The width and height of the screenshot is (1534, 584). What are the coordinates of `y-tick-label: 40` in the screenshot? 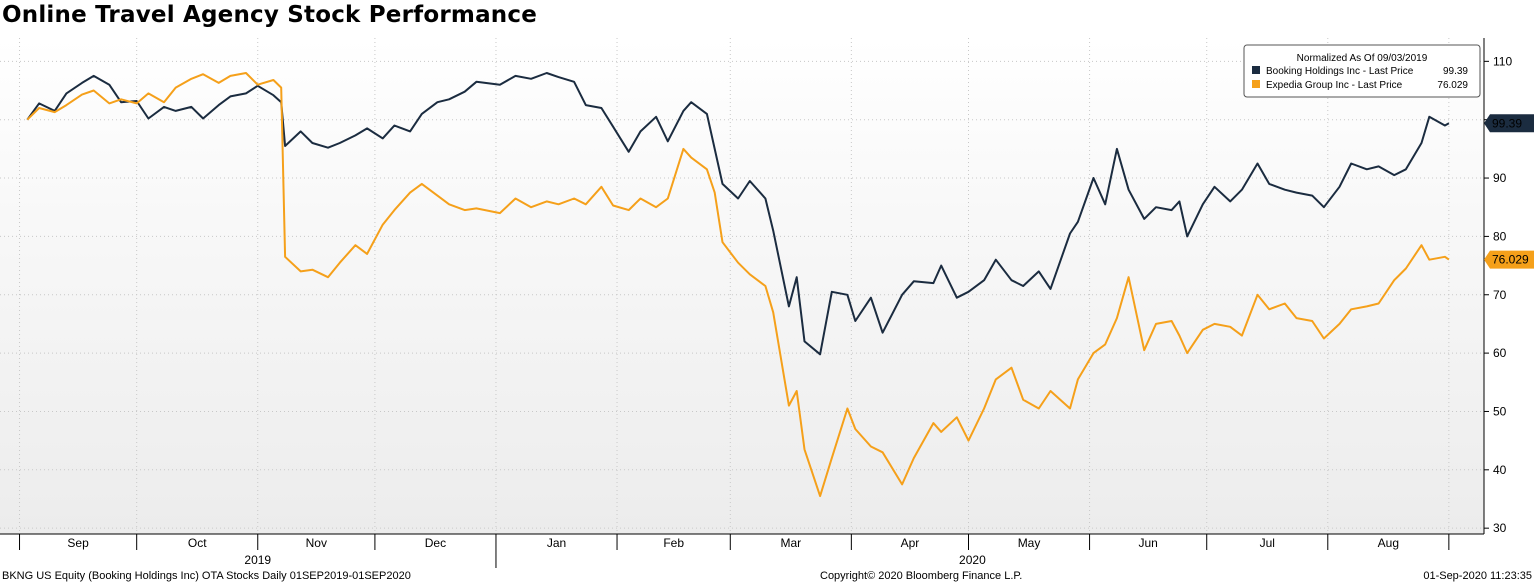 It's located at (1500, 470).